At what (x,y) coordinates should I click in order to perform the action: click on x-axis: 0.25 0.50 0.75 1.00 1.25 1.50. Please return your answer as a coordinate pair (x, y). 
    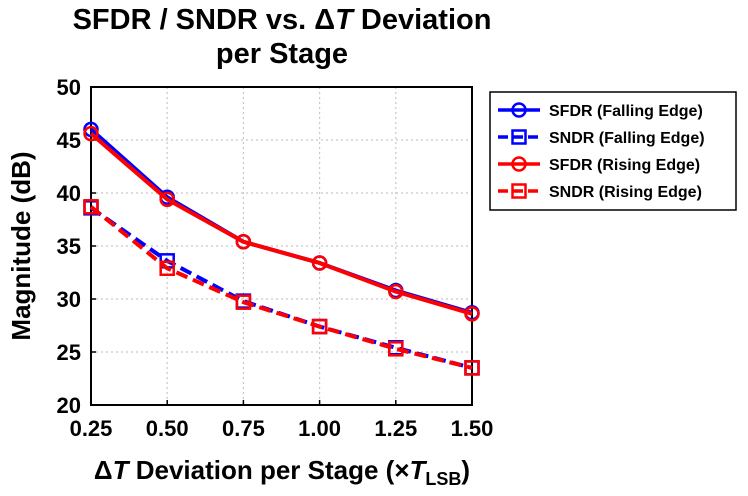
    Looking at the image, I should click on (282, 420).